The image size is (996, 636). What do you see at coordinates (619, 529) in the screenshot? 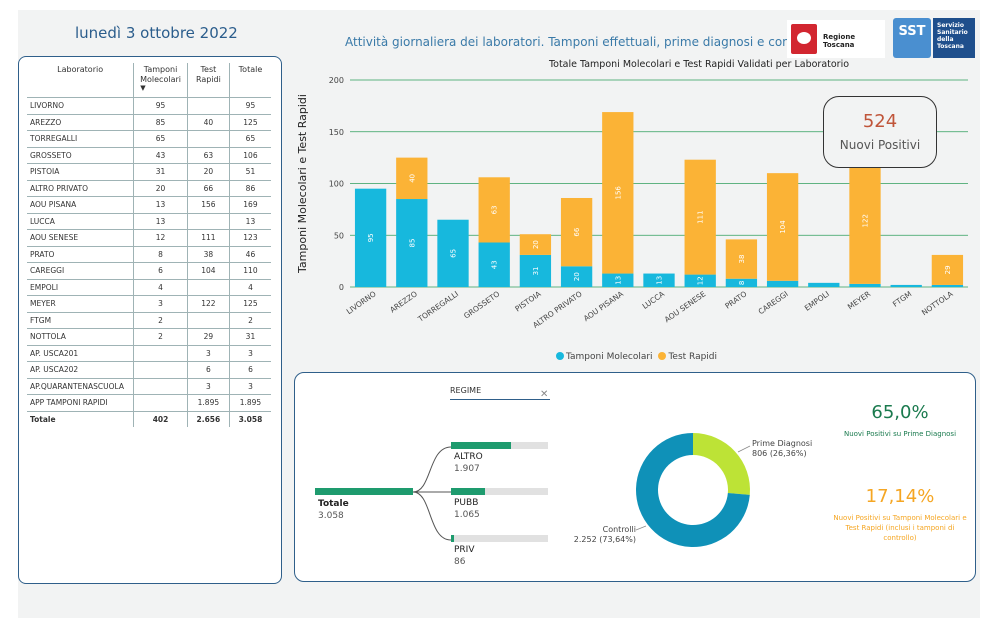
I see `controlli-name: Controlli` at bounding box center [619, 529].